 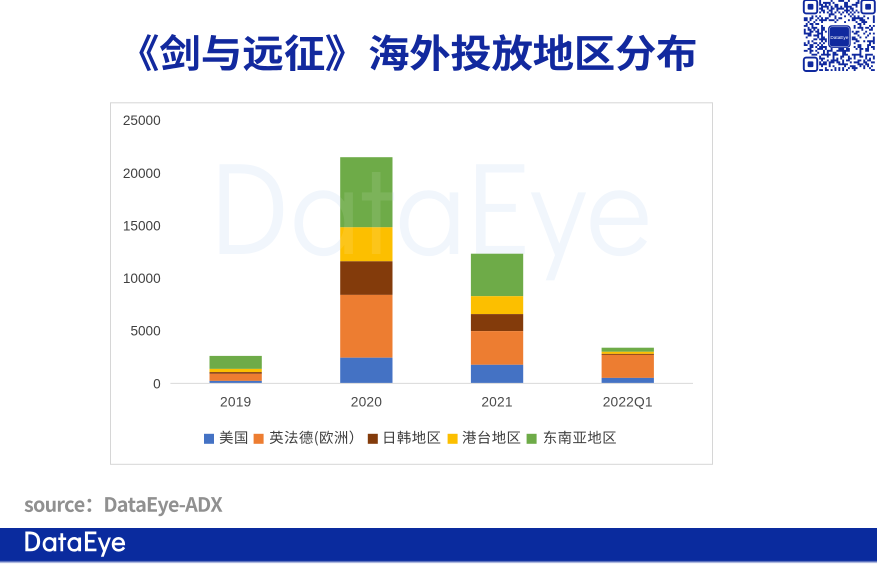 What do you see at coordinates (366, 401) in the screenshot?
I see `svg-text: 2020` at bounding box center [366, 401].